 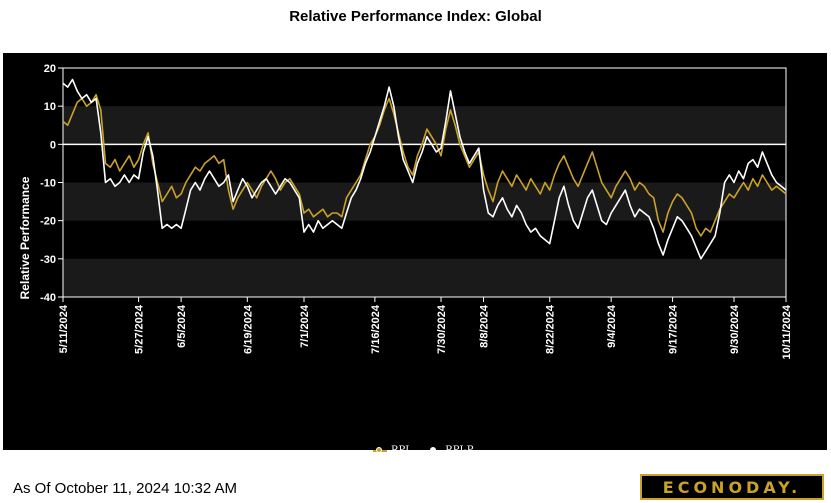 What do you see at coordinates (485, 326) in the screenshot?
I see `x-tick-label: 8/8/2024` at bounding box center [485, 326].